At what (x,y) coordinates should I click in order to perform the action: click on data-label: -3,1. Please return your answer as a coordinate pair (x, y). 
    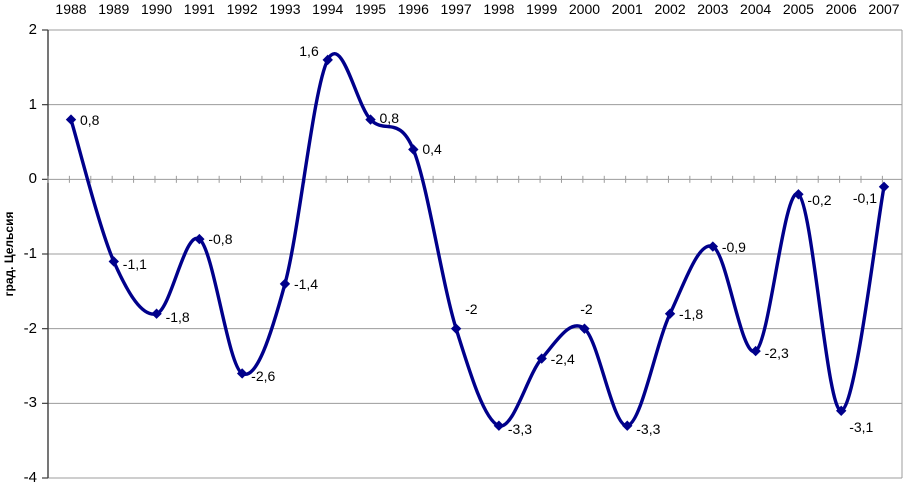
    Looking at the image, I should click on (861, 426).